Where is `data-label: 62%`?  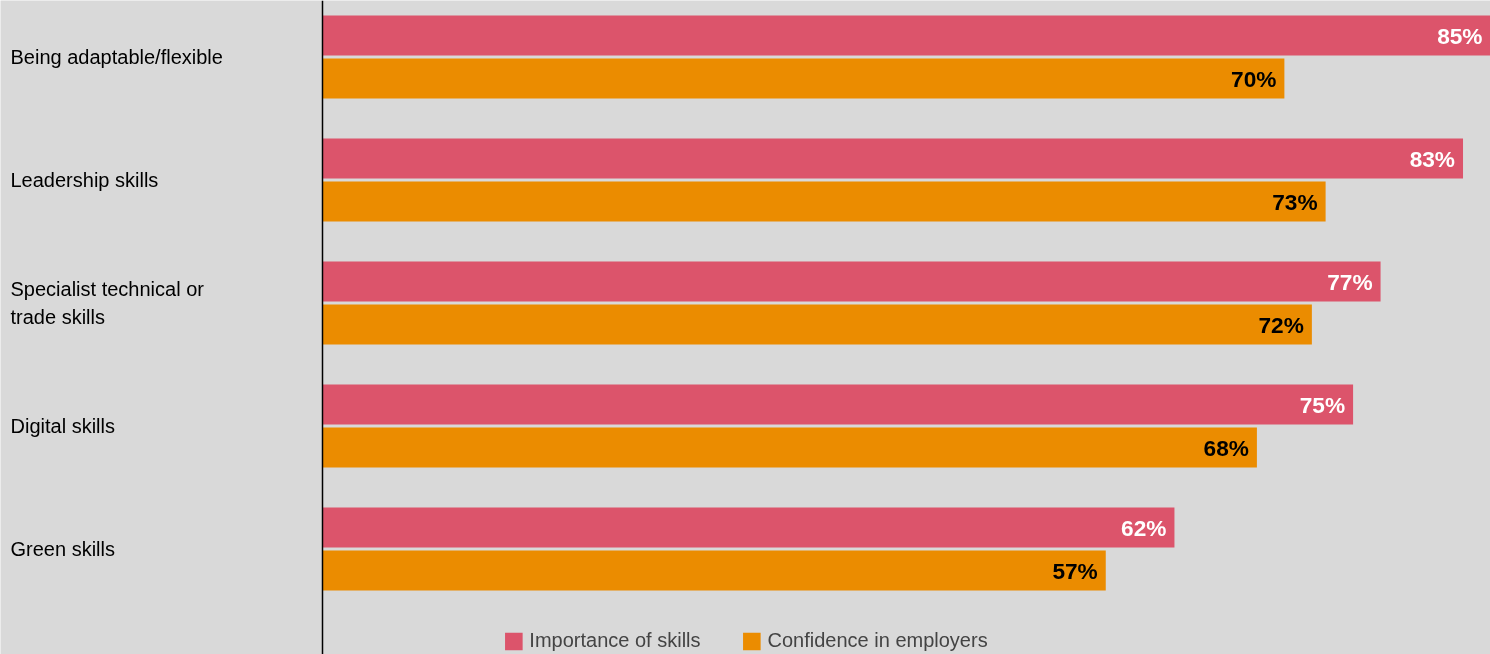
data-label: 62% is located at coordinates (1144, 527).